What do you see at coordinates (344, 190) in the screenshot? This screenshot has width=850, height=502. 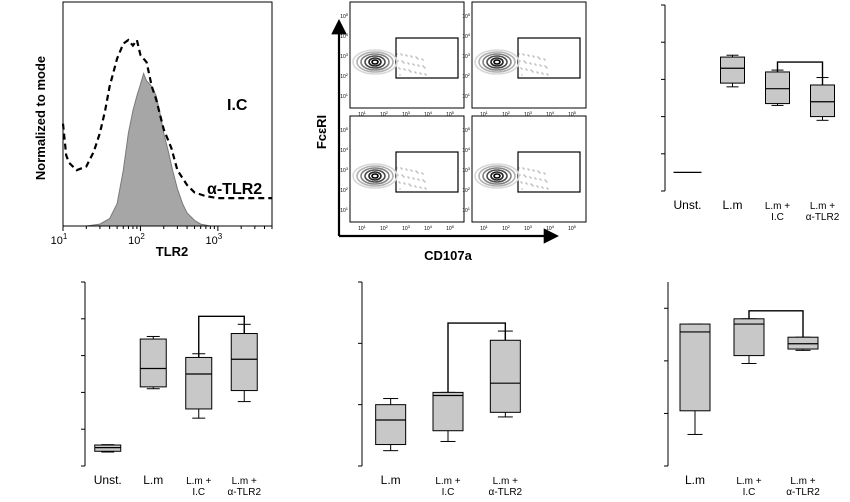 I see `flow-ytick-label: 10²` at bounding box center [344, 190].